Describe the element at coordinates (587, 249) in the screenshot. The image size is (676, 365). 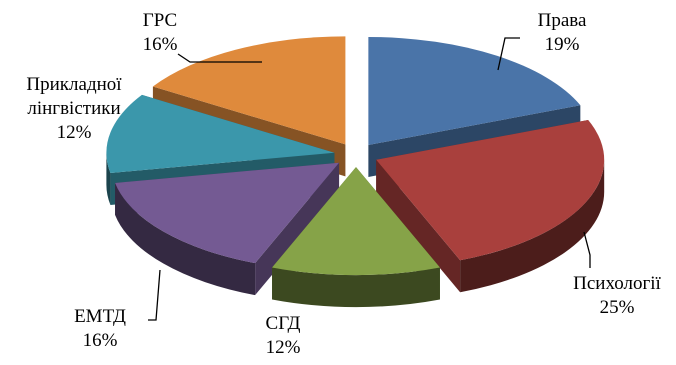
I see `leader-line-психології` at that location.